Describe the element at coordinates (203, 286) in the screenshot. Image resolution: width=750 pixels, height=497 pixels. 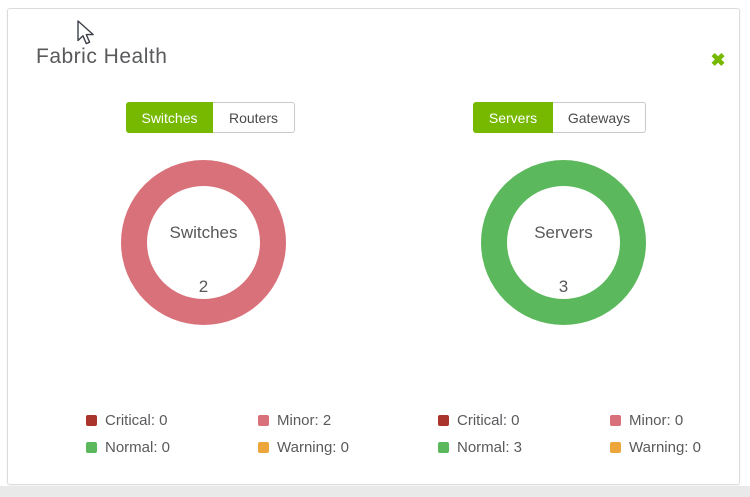
I see `switches-donut-value: 2` at that location.